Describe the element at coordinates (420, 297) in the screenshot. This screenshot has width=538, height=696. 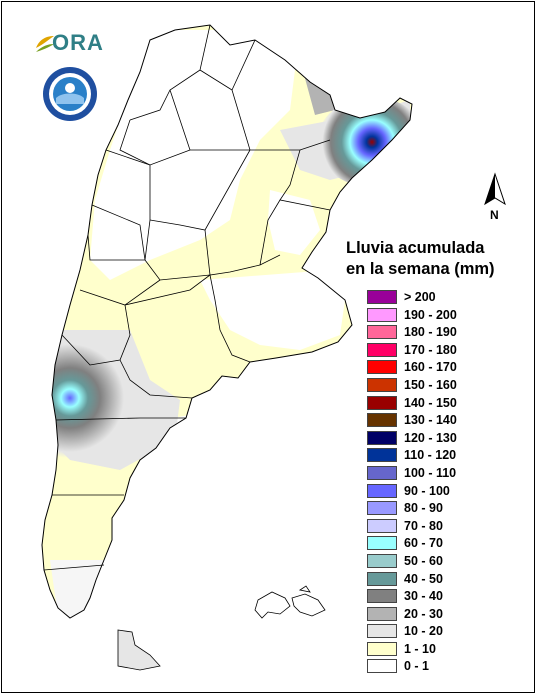
I see `legend-label: > 200` at that location.